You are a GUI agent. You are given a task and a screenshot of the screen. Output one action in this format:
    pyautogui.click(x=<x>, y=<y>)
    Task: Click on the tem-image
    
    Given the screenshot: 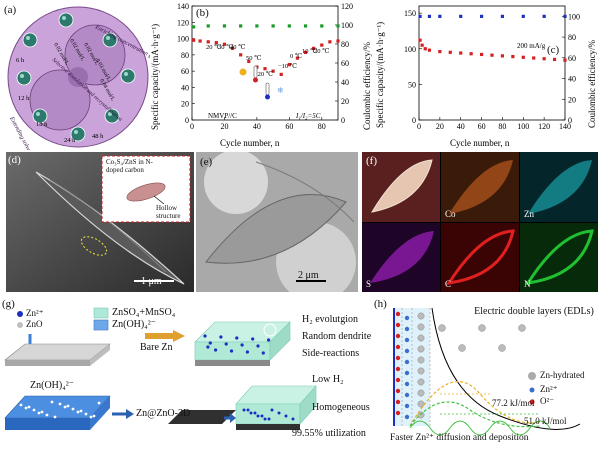 What is the action you would take?
    pyautogui.click(x=277, y=226)
    